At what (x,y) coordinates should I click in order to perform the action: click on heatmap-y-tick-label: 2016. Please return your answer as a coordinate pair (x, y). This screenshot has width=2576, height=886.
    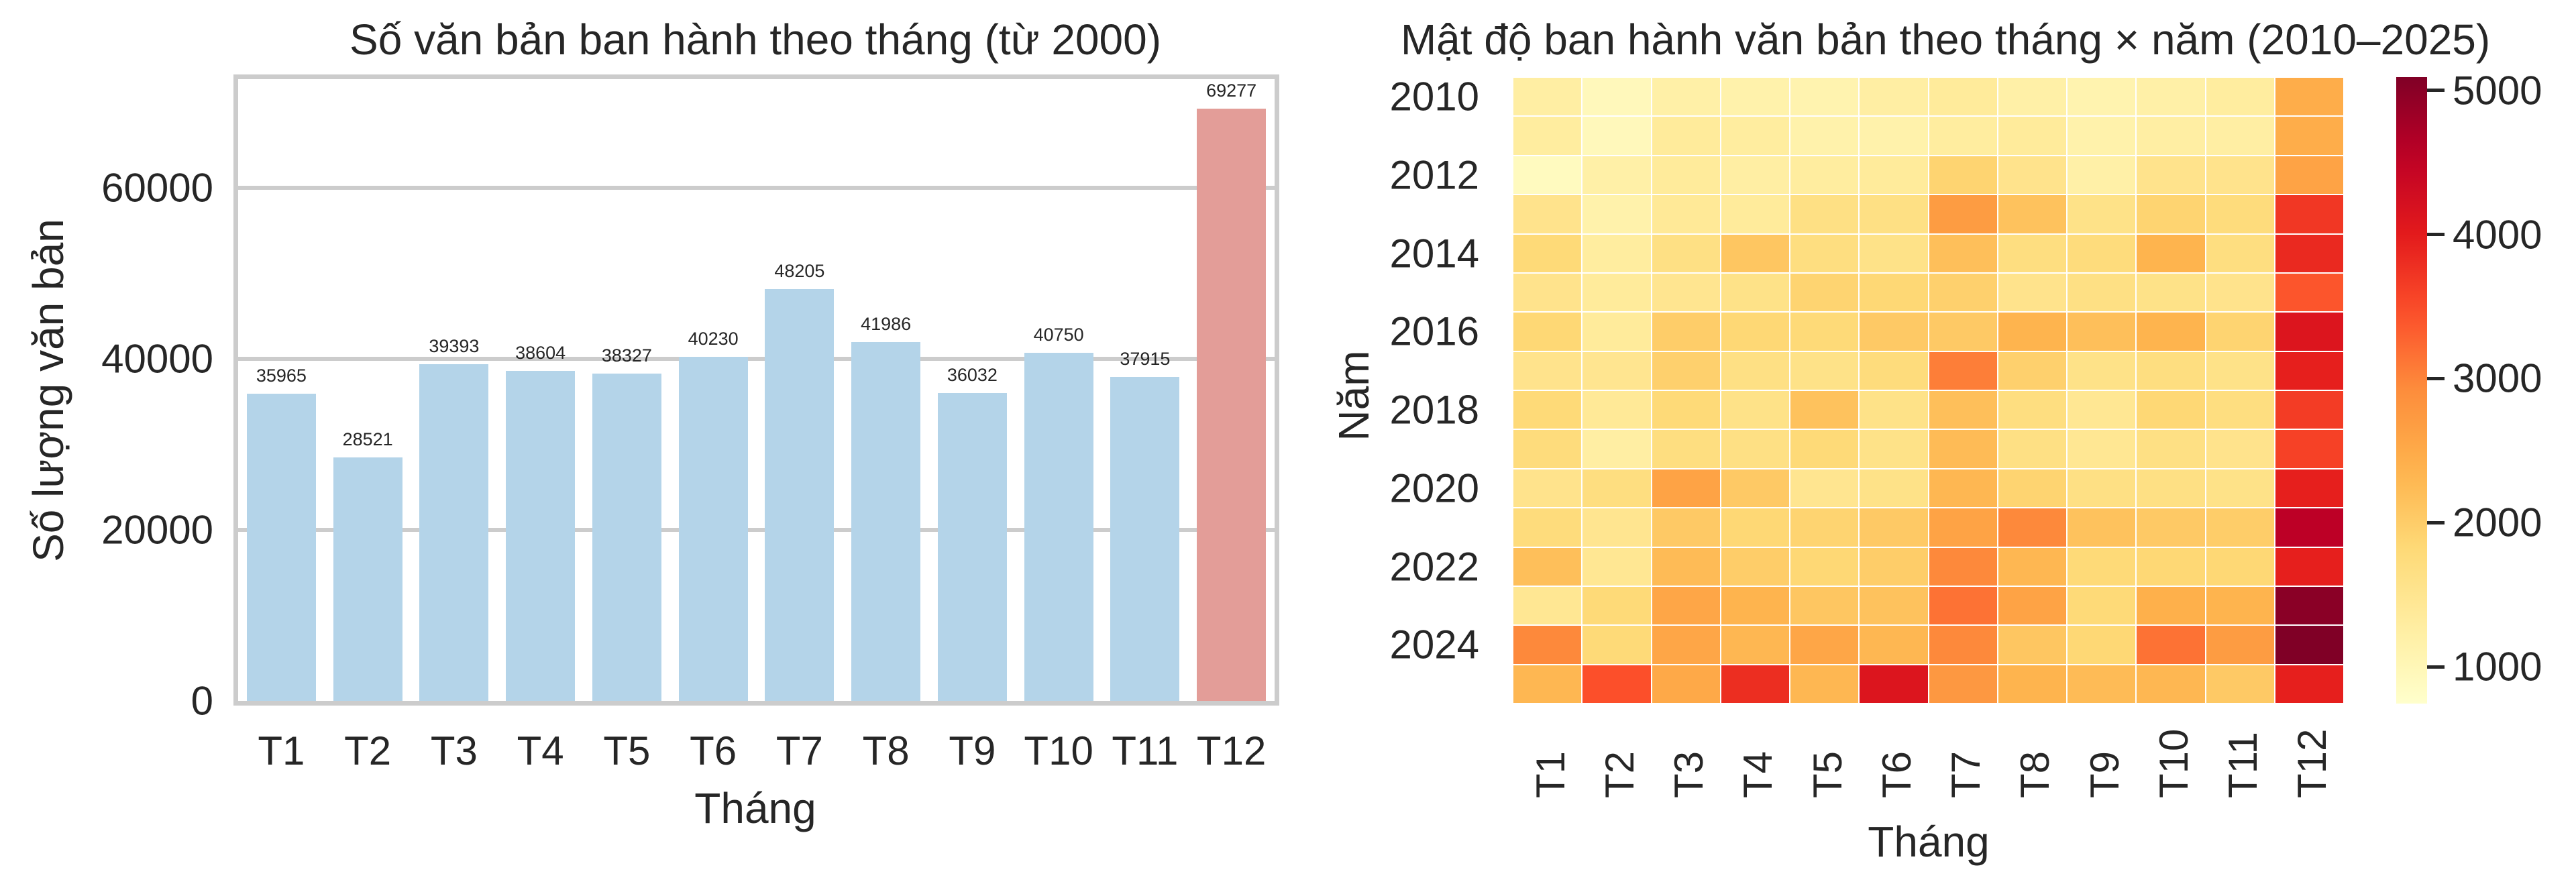
    Looking at the image, I should click on (1434, 331).